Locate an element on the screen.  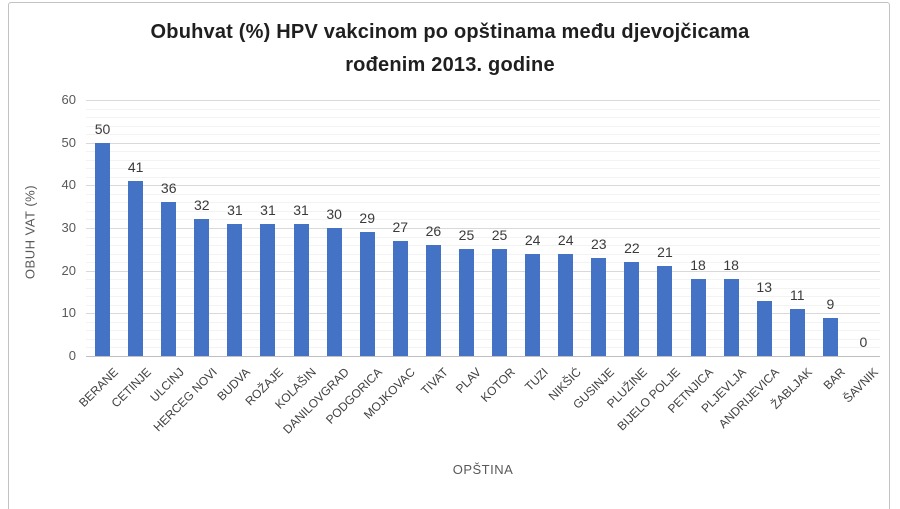
bar-kolašin is located at coordinates (301, 289).